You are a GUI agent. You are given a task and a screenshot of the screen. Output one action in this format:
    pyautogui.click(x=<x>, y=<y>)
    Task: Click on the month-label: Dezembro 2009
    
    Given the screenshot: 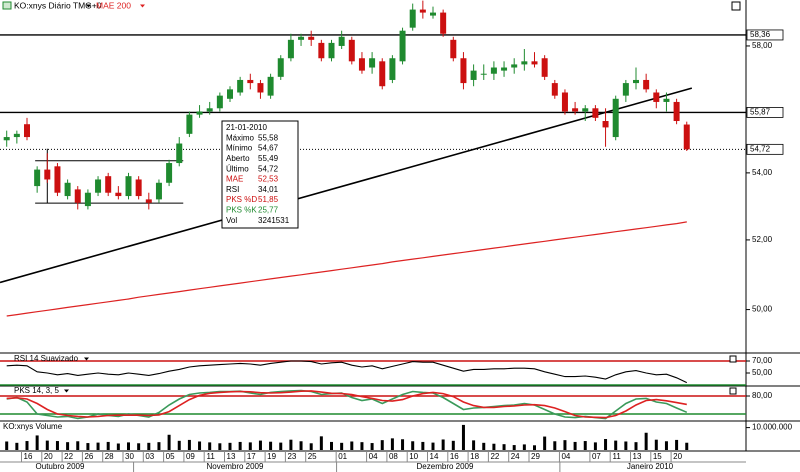 What is the action you would take?
    pyautogui.click(x=445, y=466)
    